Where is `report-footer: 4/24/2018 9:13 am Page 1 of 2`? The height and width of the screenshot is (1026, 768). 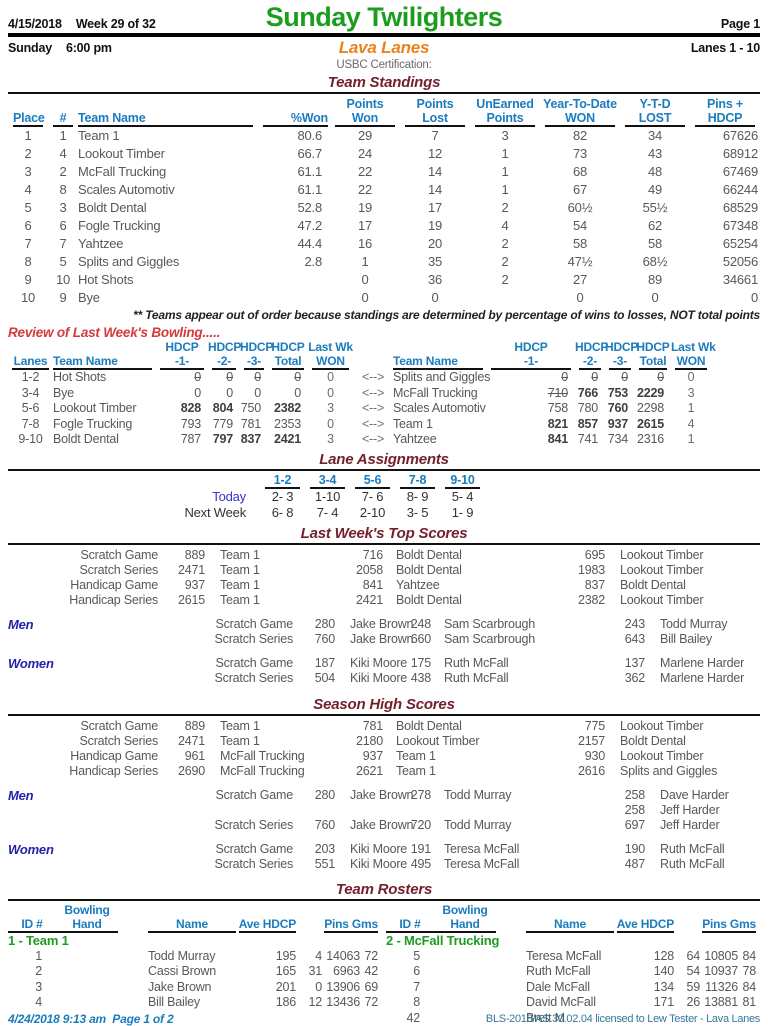
report-footer: 4/24/2018 9:13 am Page 1 of 2 is located at coordinates (193, 1019).